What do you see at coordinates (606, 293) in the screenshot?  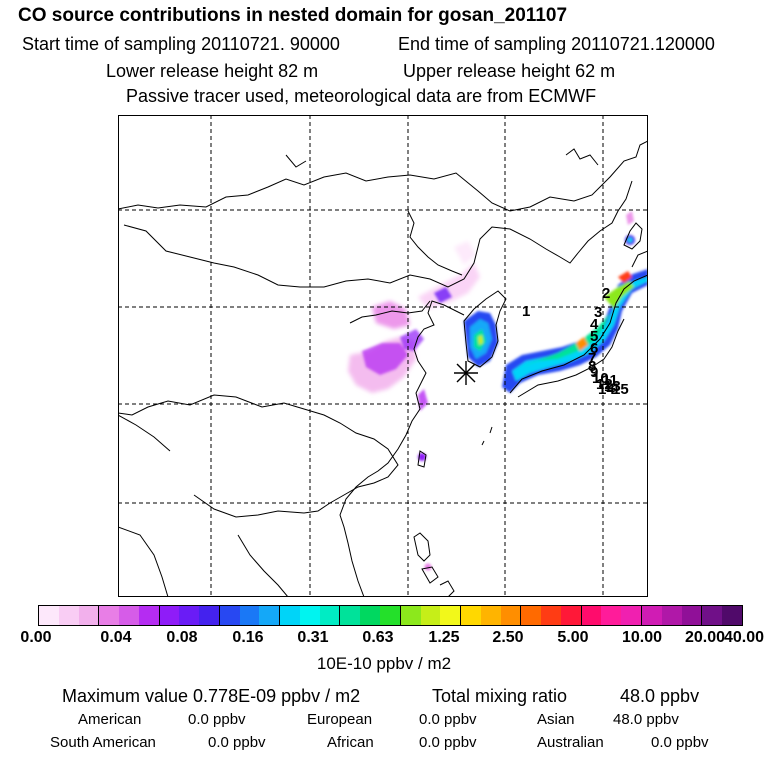 I see `label-2: 2` at bounding box center [606, 293].